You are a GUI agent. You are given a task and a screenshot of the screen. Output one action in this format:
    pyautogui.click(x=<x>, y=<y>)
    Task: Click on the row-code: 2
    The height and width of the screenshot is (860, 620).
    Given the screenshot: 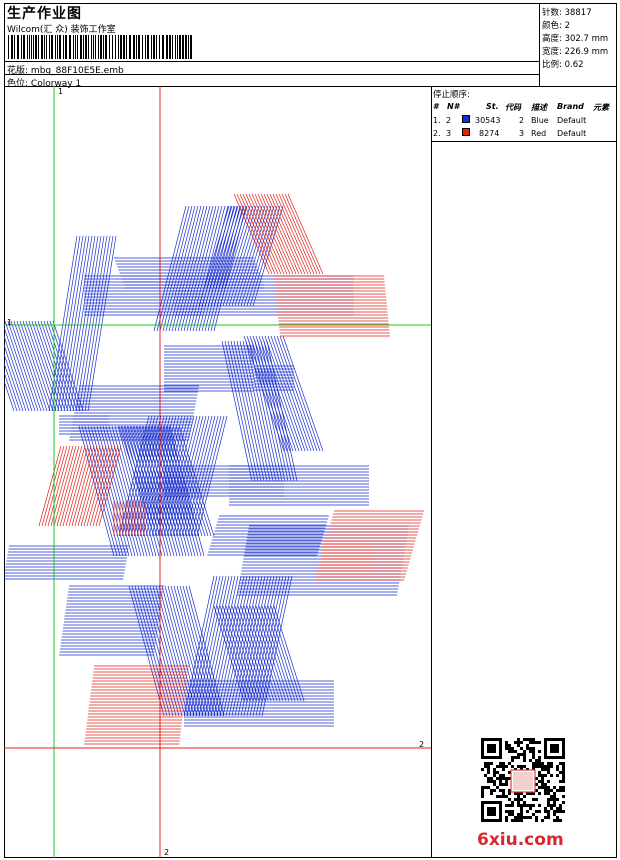 What is the action you would take?
    pyautogui.click(x=522, y=120)
    